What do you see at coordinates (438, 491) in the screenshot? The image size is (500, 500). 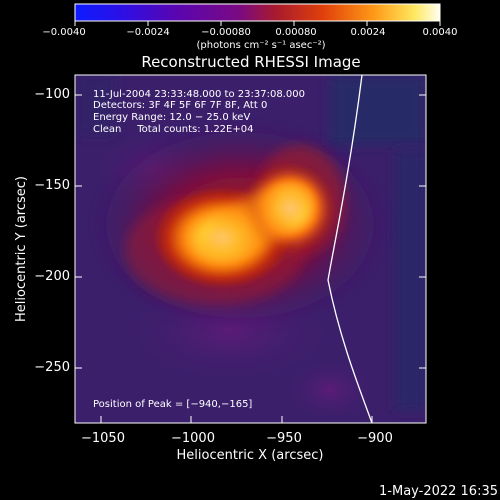 I see `plot-timestamp: 1-May-2022 16:35` at bounding box center [438, 491].